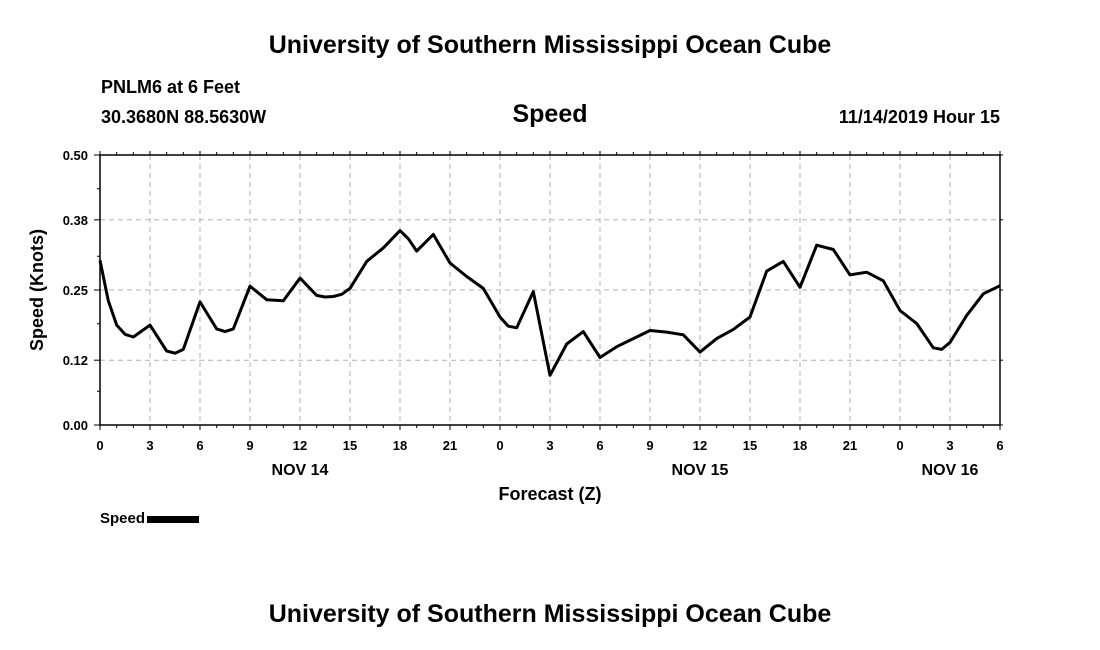 This screenshot has width=1100, height=650. Describe the element at coordinates (625, 470) in the screenshot. I see `date-labels: NOV 14 NOV 15 NOV 16` at that location.